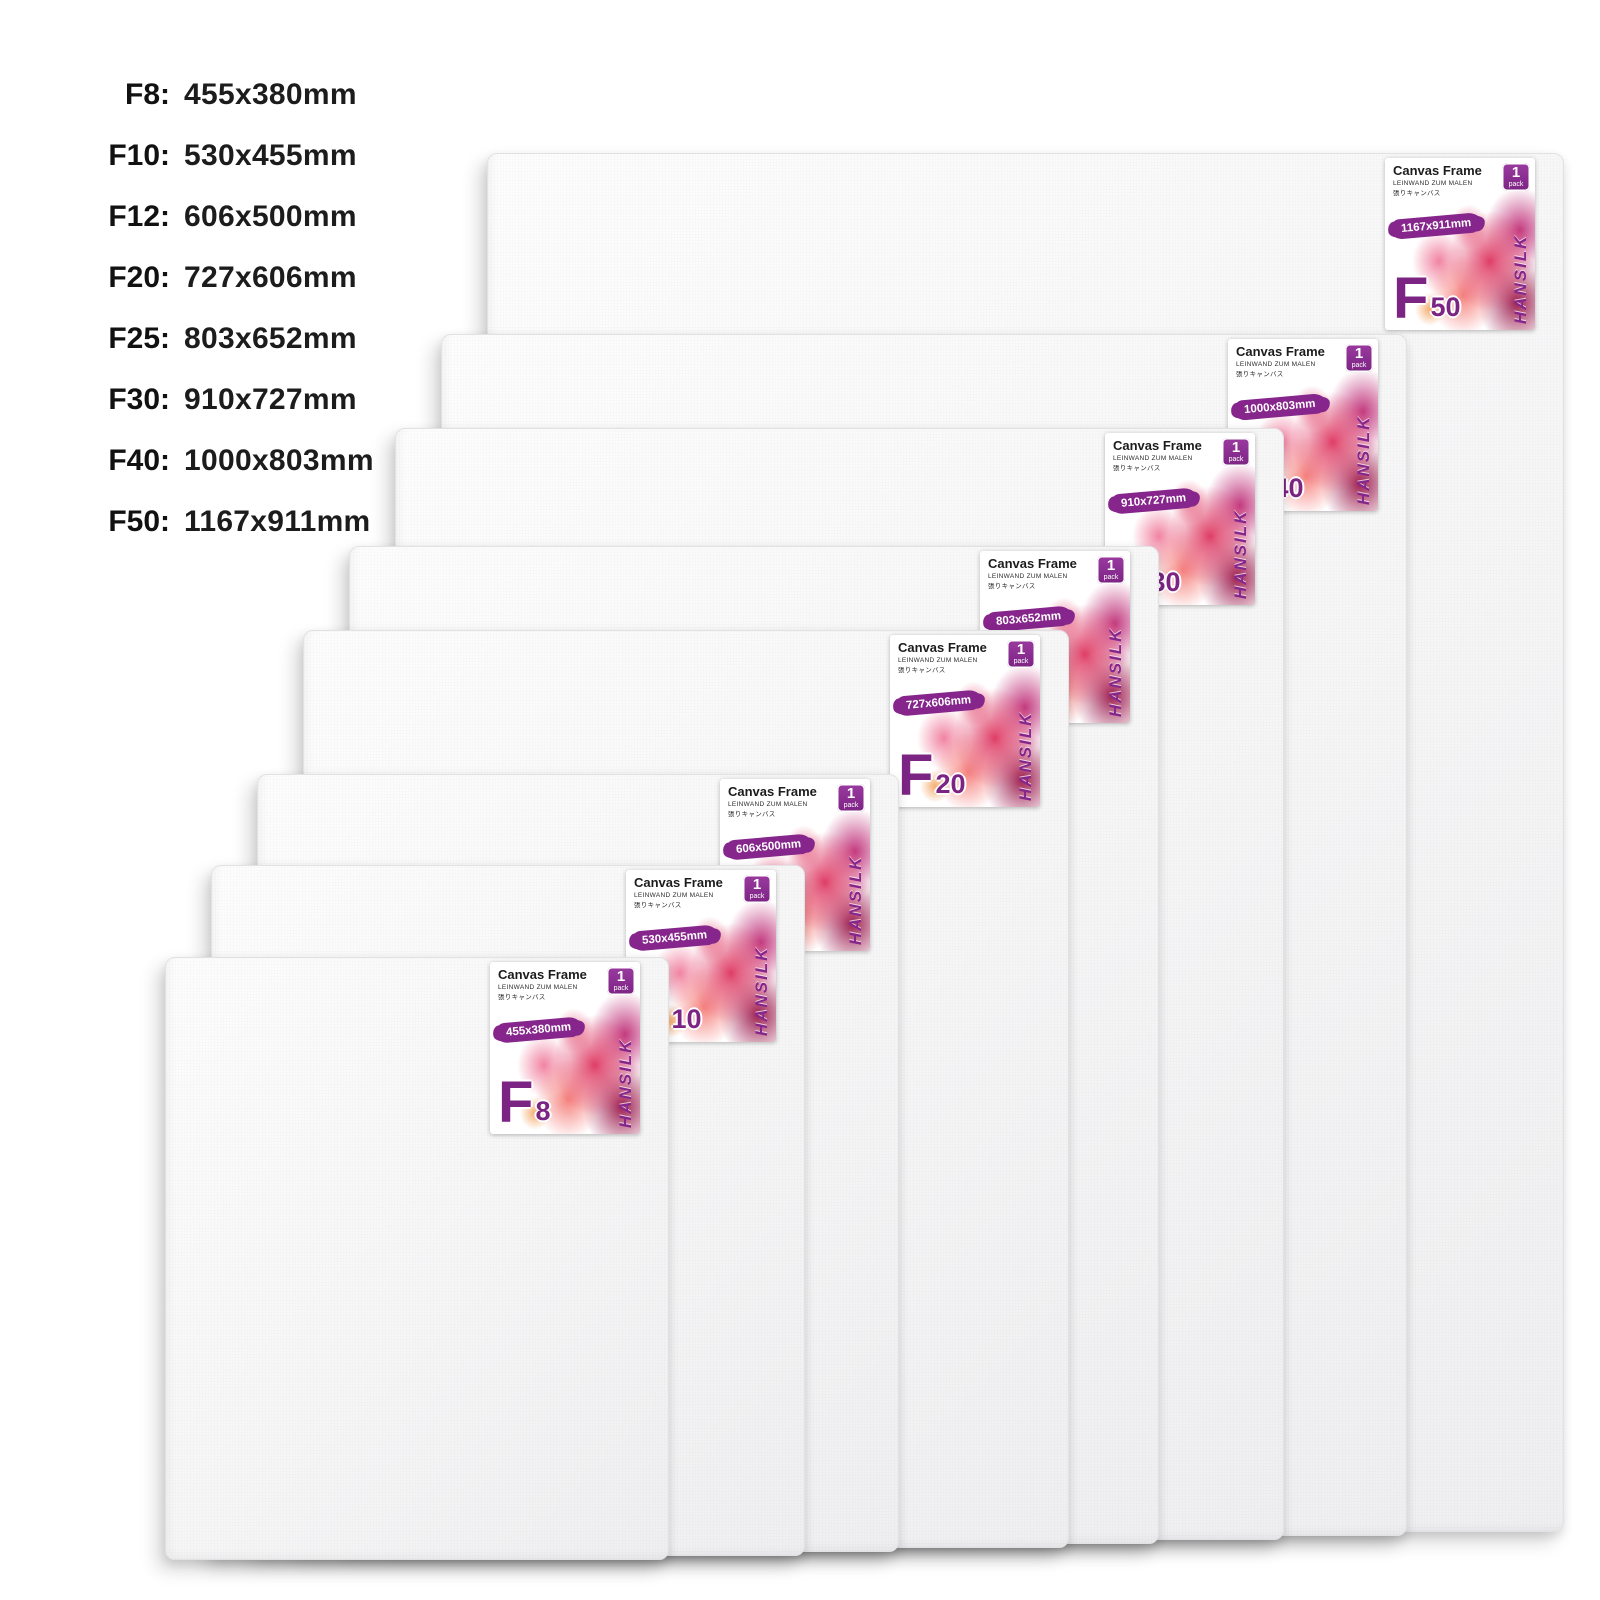 The height and width of the screenshot is (1600, 1600). Describe the element at coordinates (139, 277) in the screenshot. I see `legend-label: F20:` at that location.